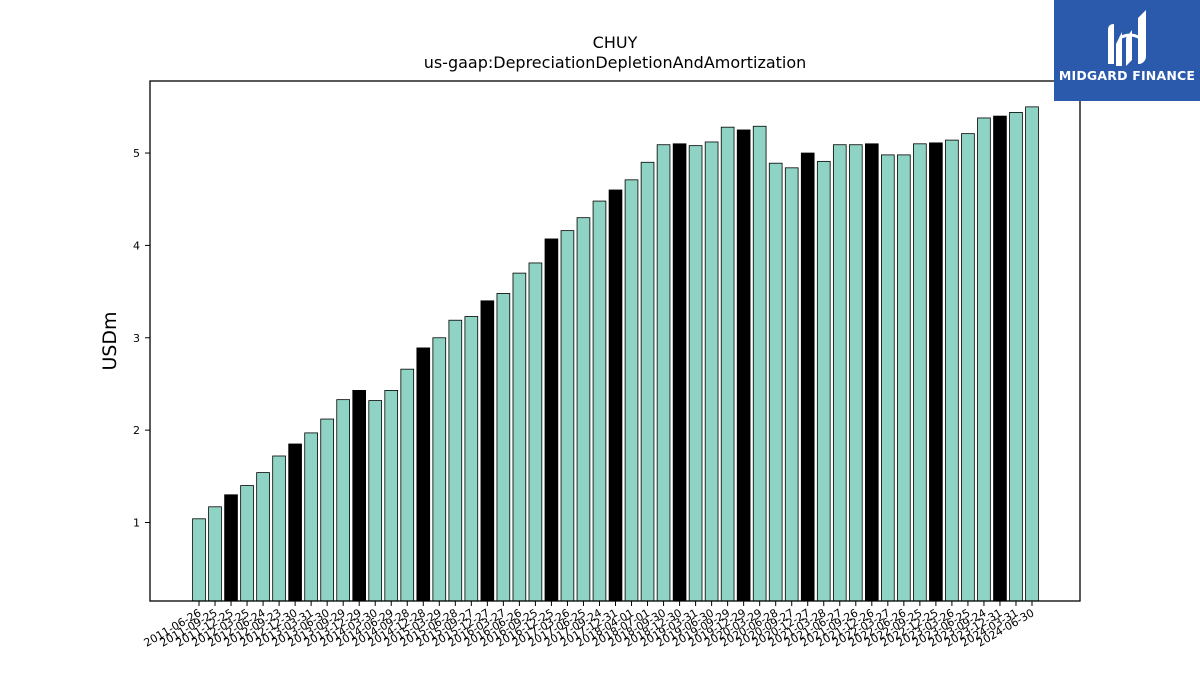  Describe the element at coordinates (136, 338) in the screenshot. I see `y-tick-label: 3` at that location.